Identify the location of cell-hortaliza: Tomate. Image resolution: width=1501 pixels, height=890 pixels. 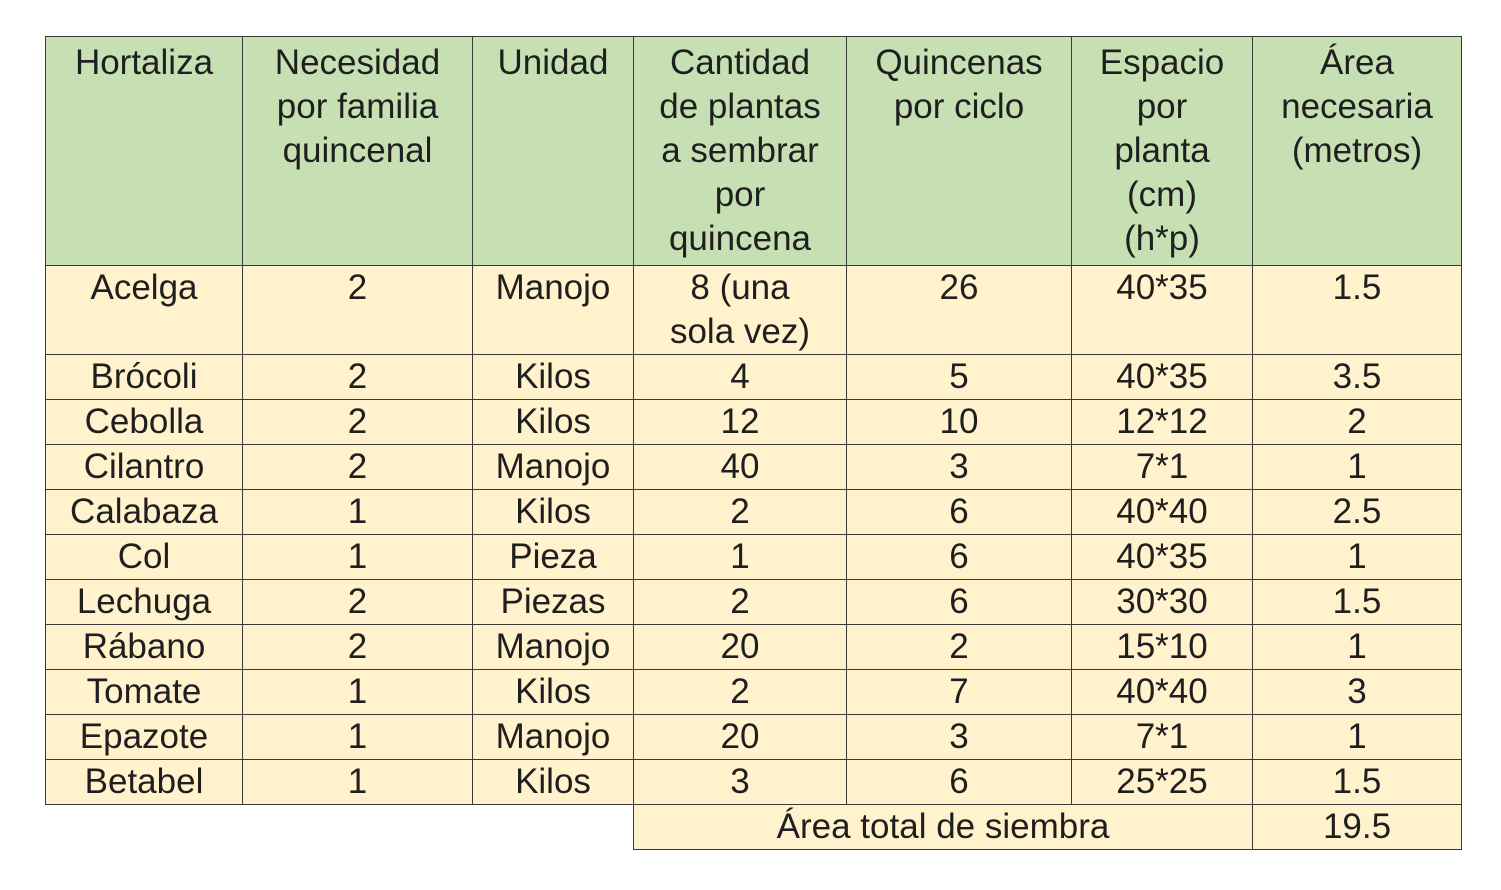
(144, 692).